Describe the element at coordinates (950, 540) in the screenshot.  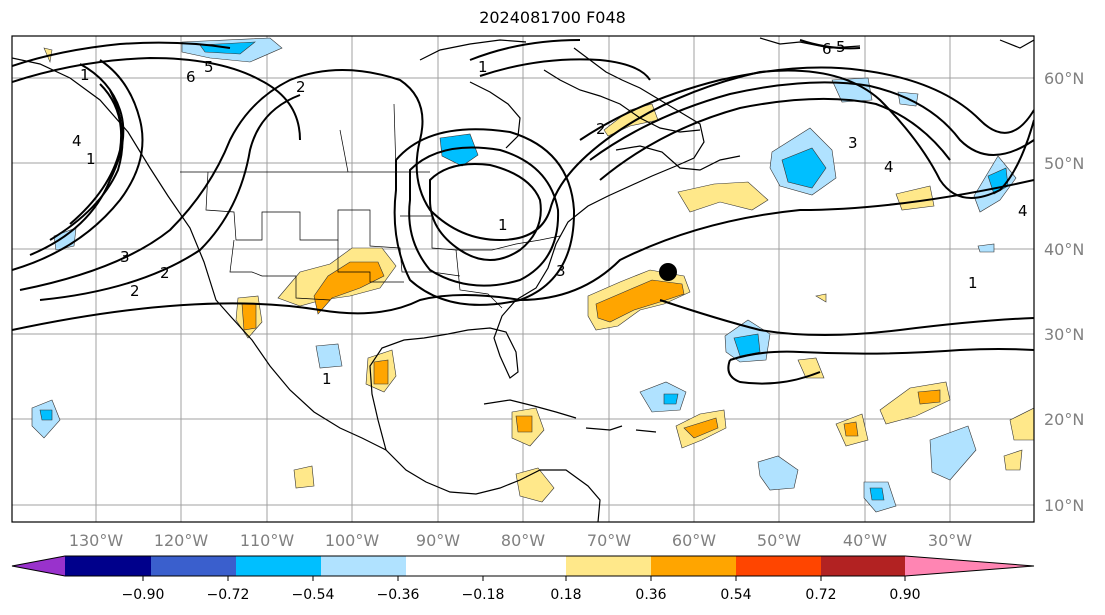
I see `lon-label: 30°W` at that location.